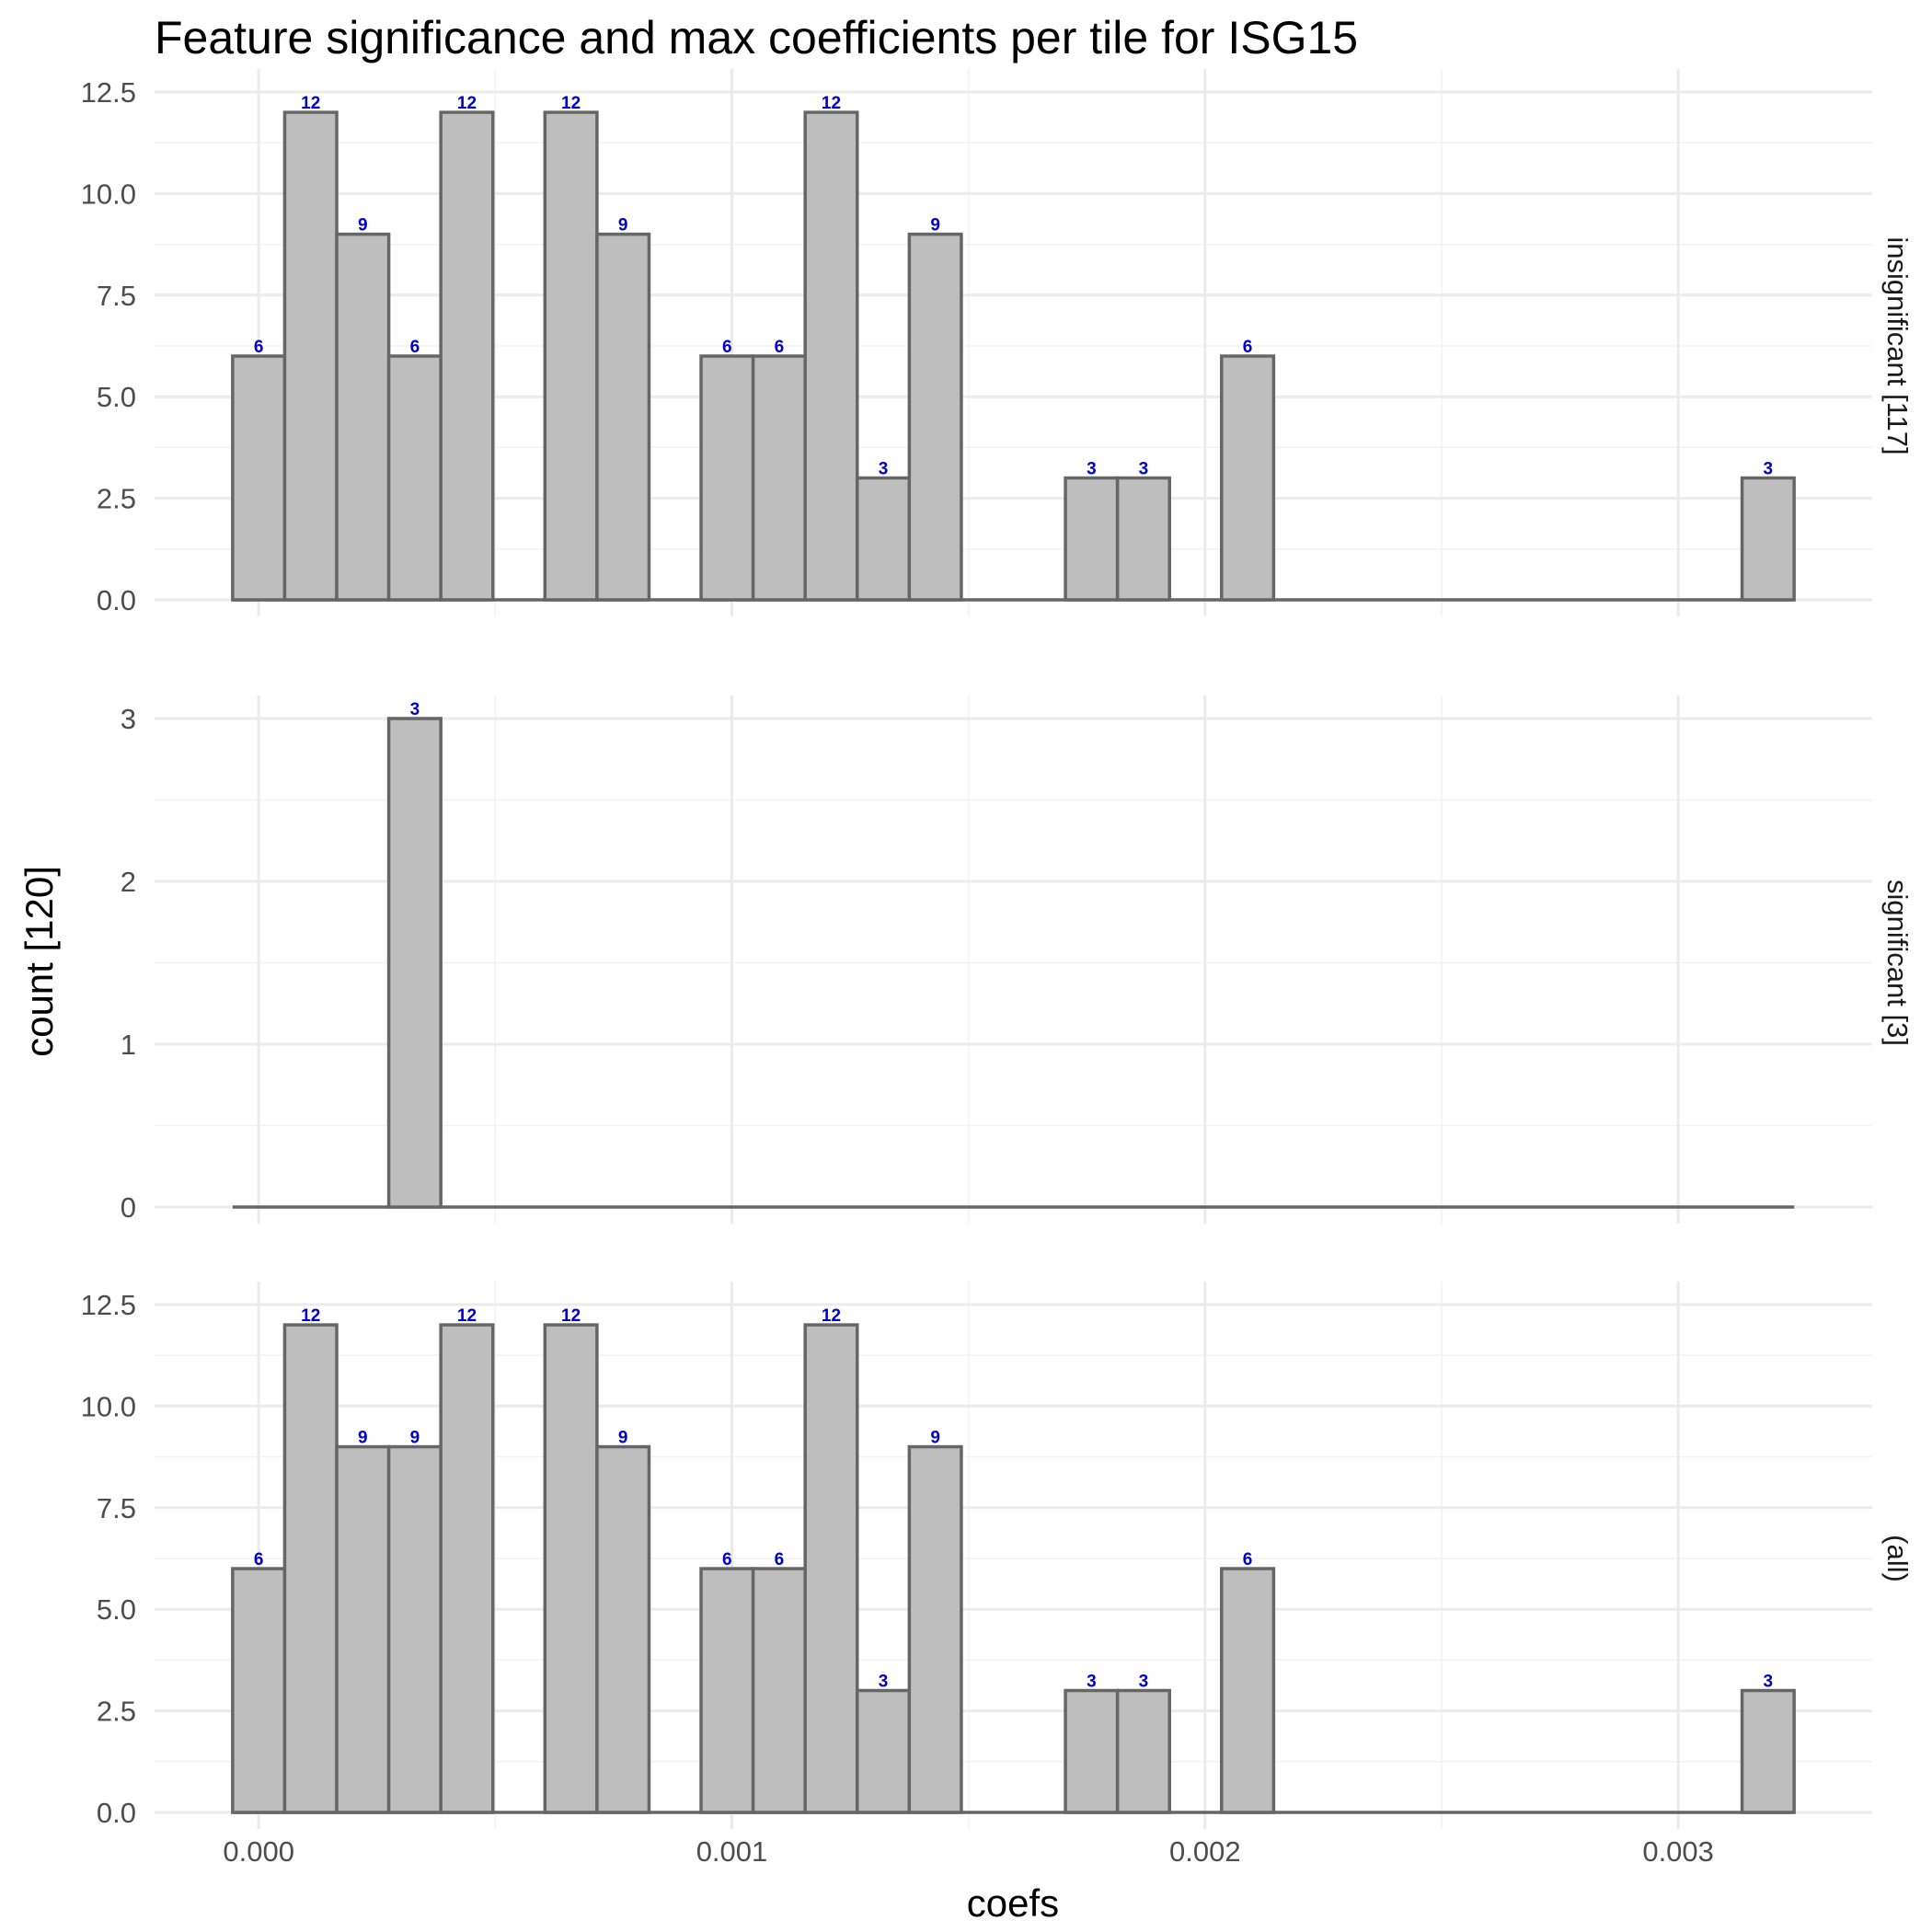 This screenshot has height=1932, width=1932. What do you see at coordinates (1013, 1903) in the screenshot?
I see `x-axis-title: coefs` at bounding box center [1013, 1903].